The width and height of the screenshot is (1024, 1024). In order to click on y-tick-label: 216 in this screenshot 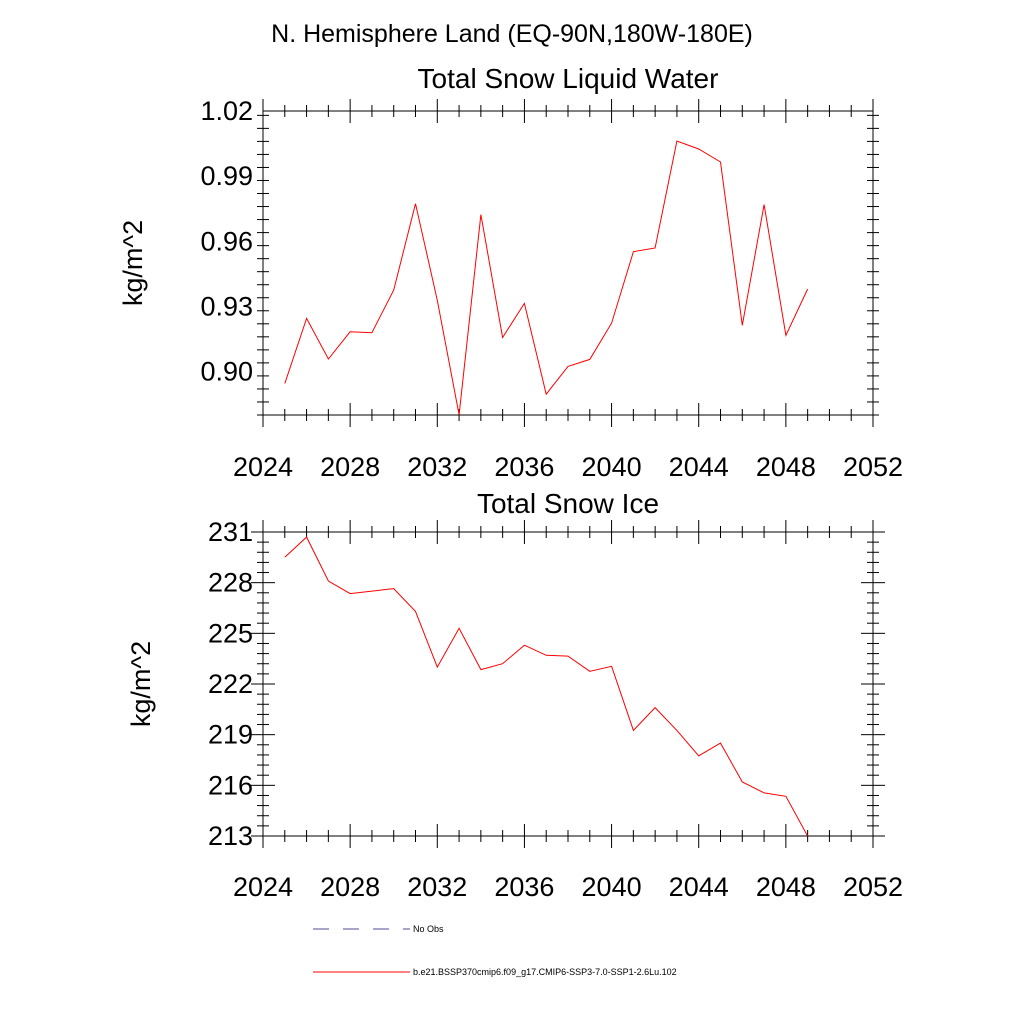, I will do `click(230, 785)`.